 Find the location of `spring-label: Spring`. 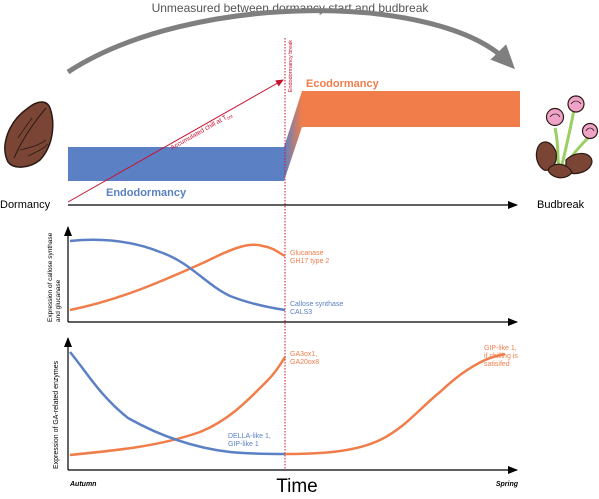

spring-label: Spring is located at coordinates (507, 484).